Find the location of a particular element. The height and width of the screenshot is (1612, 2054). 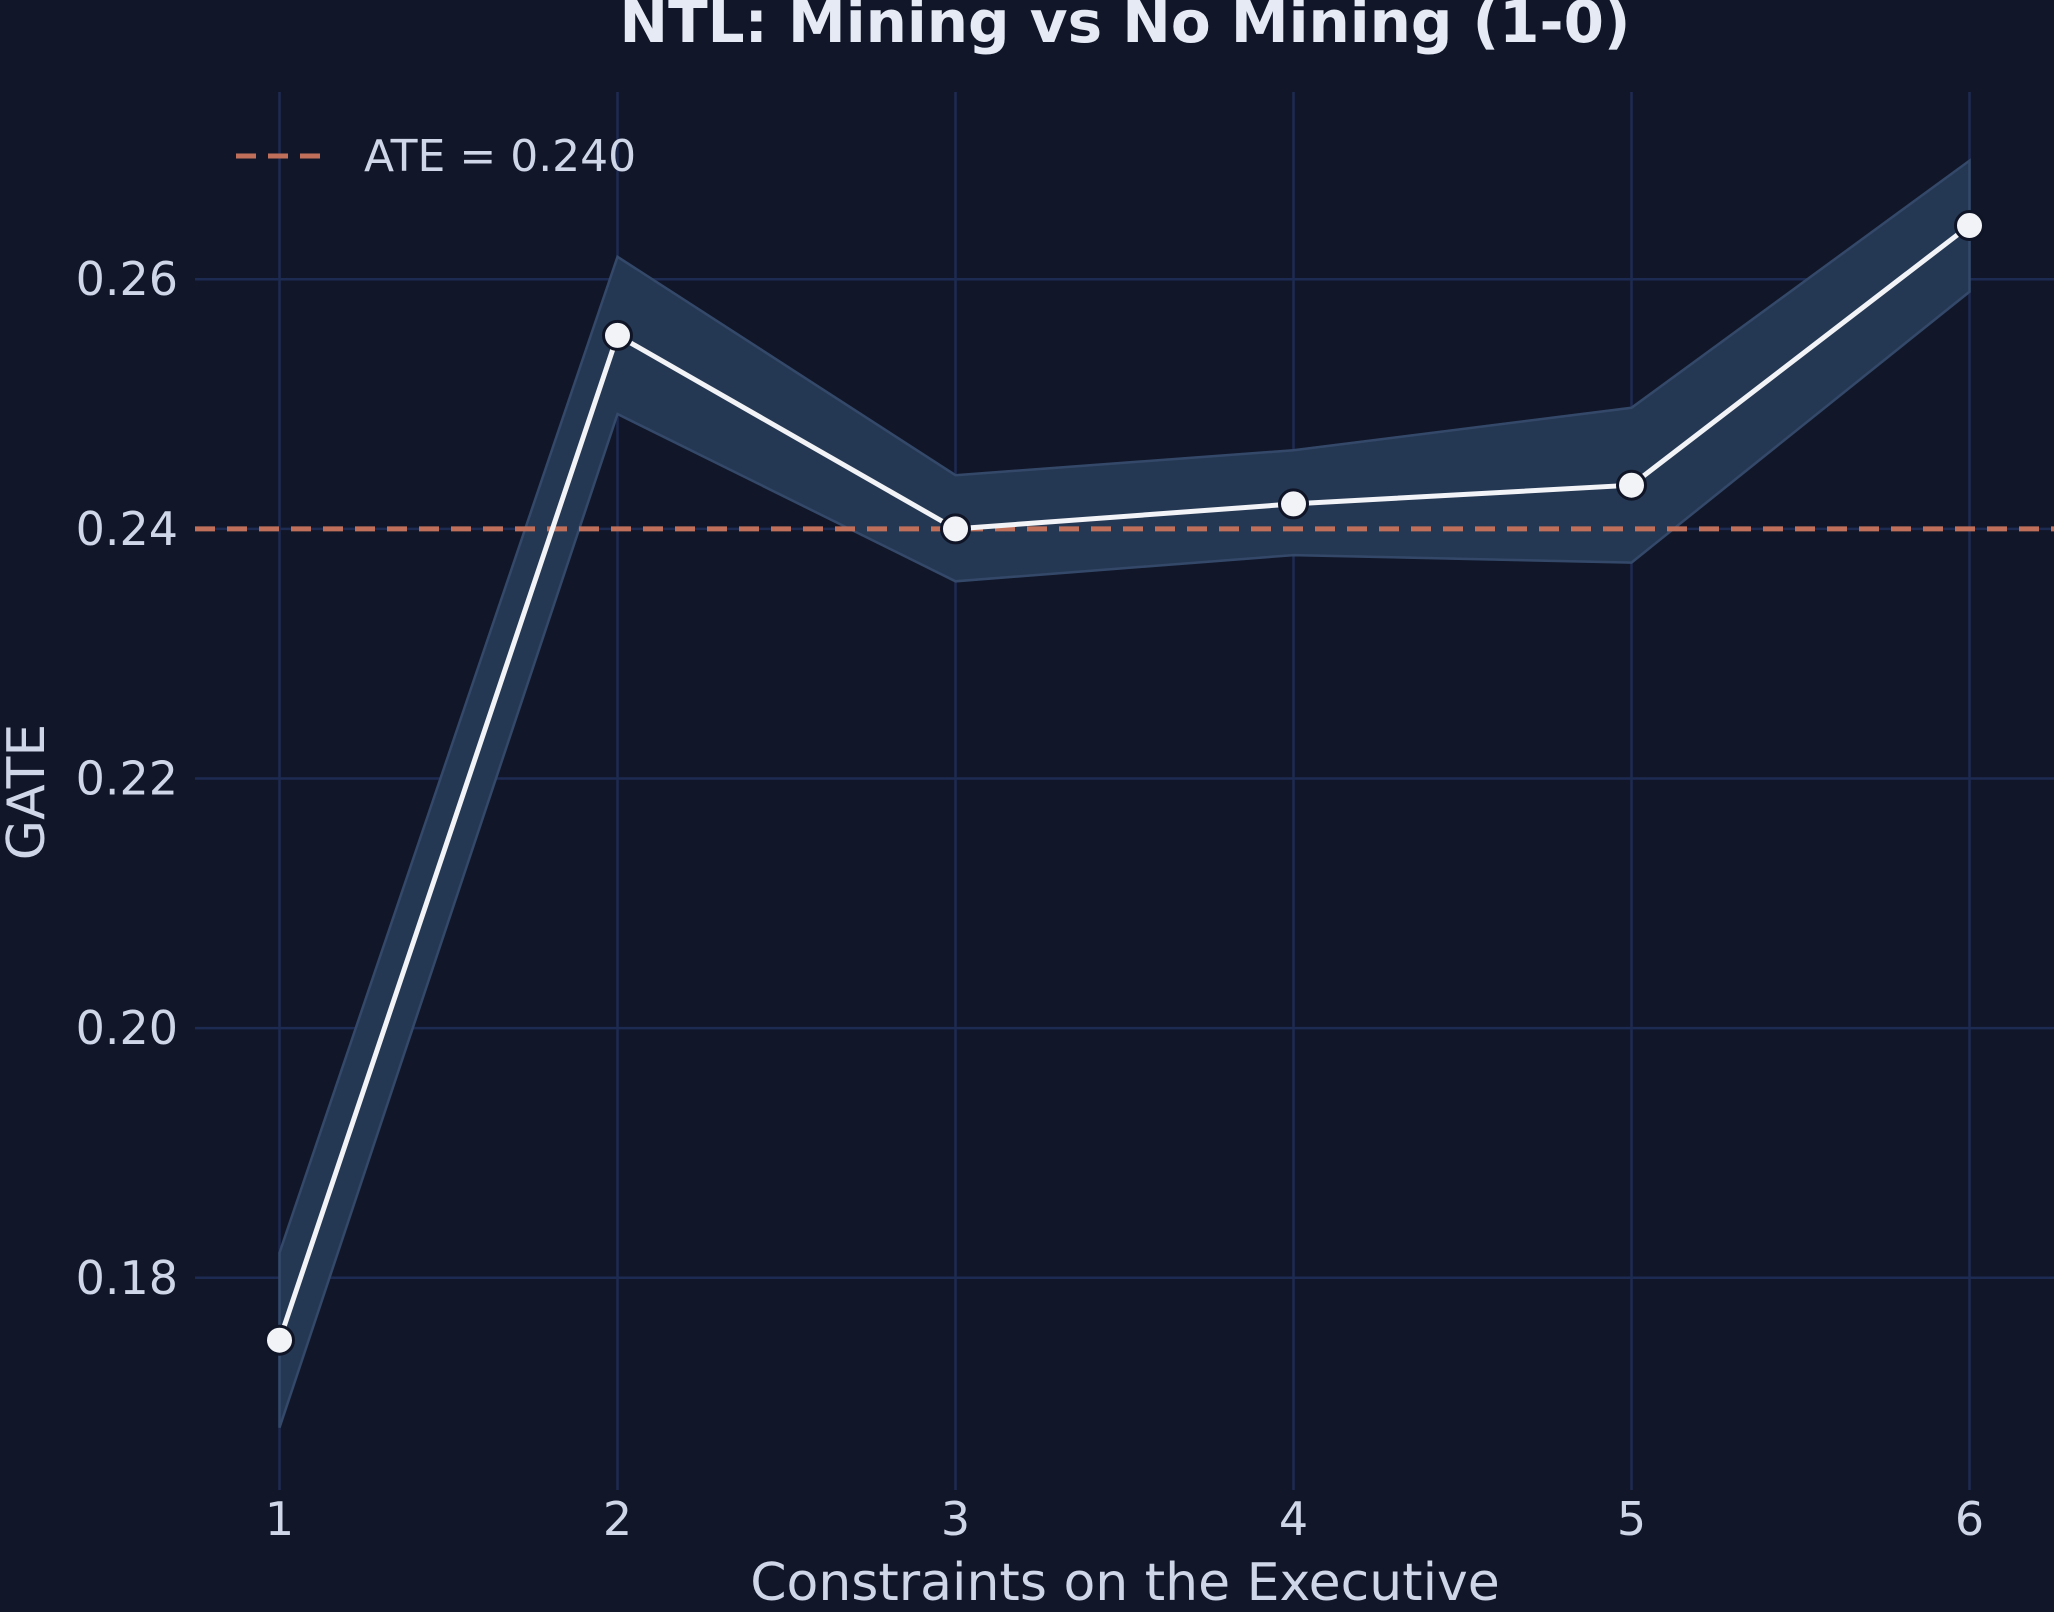

legend: ATE = 0.240 is located at coordinates (436, 156).